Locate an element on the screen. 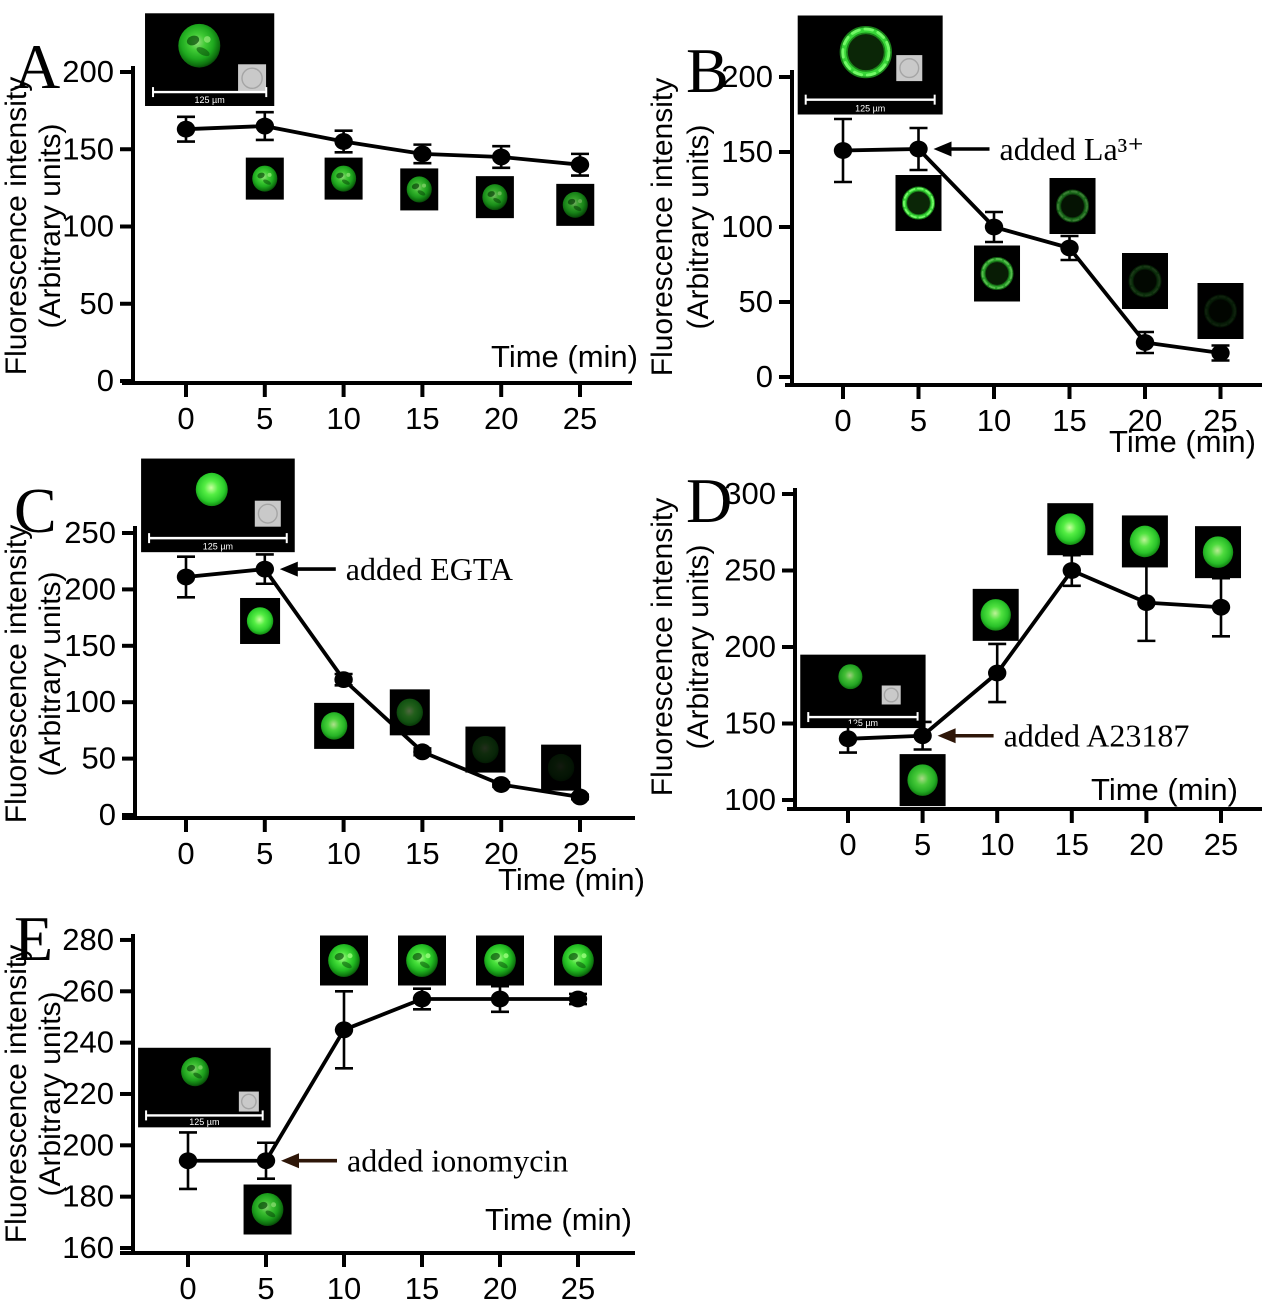 Image resolution: width=1271 pixels, height=1301 pixels. panel-a-insets: 125 µm is located at coordinates (370, 119).